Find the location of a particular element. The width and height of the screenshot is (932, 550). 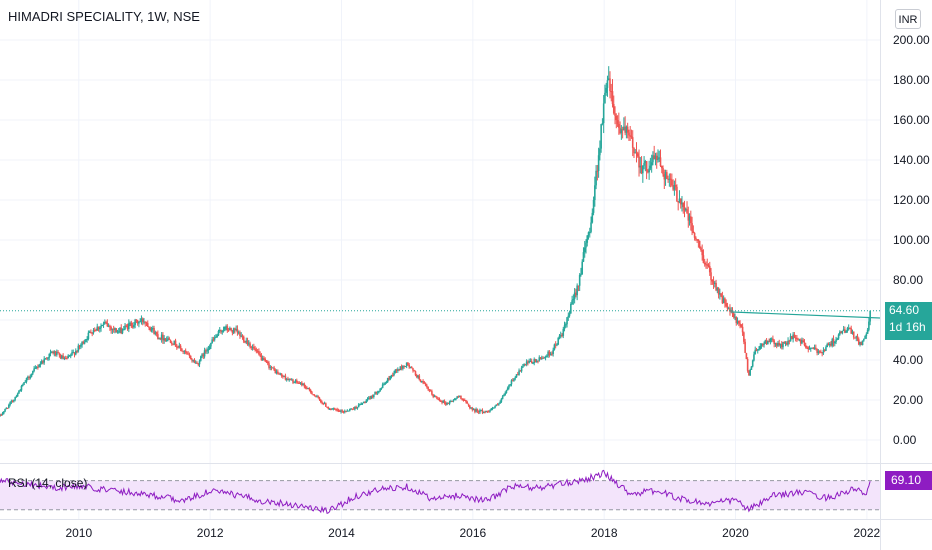

x-tick-label: 2020 is located at coordinates (735, 533).